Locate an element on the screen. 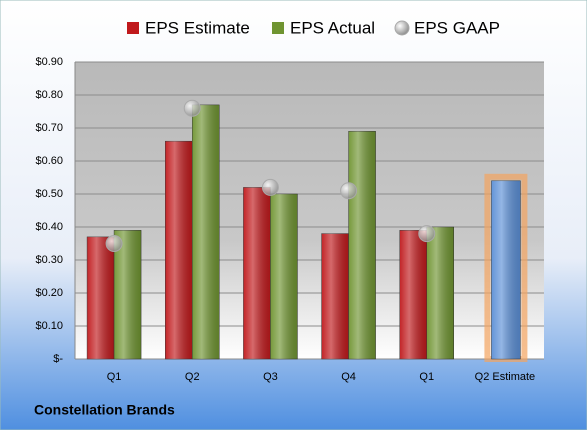  y-tick-label: $0.20 is located at coordinates (49, 293).